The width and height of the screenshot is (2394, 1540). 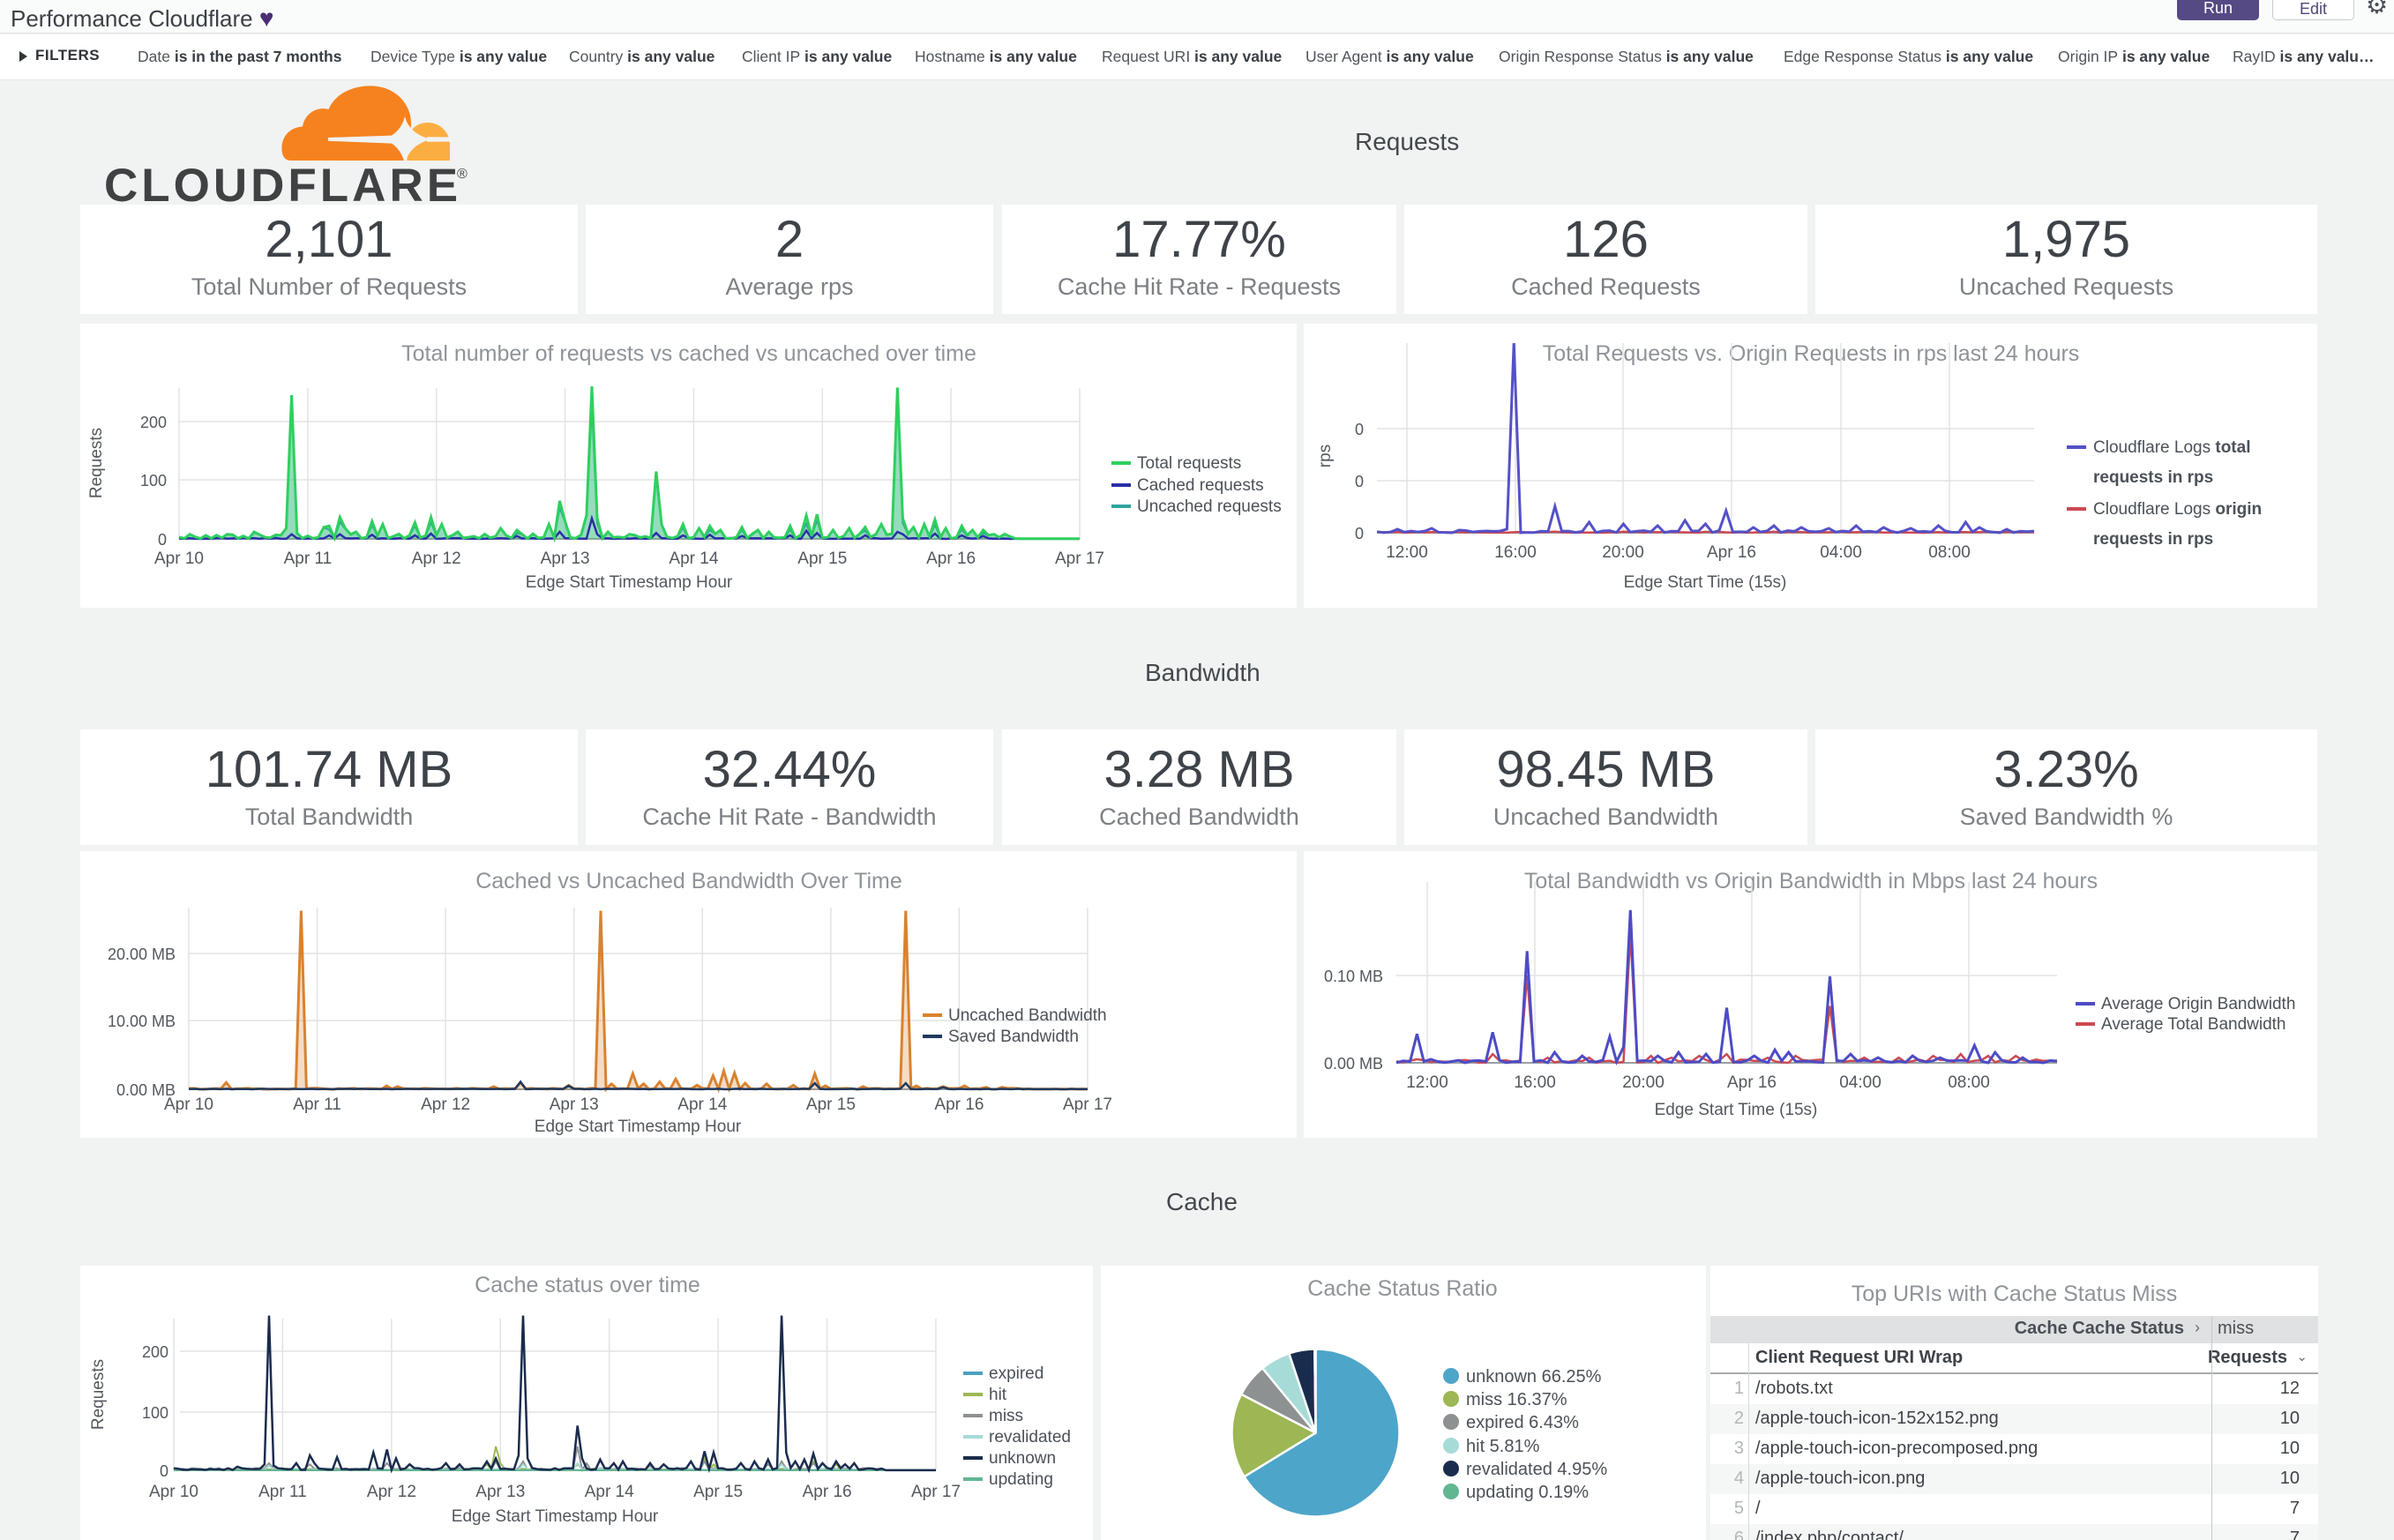 I want to click on svg-text: Saved Bandwidth, so click(x=1013, y=1037).